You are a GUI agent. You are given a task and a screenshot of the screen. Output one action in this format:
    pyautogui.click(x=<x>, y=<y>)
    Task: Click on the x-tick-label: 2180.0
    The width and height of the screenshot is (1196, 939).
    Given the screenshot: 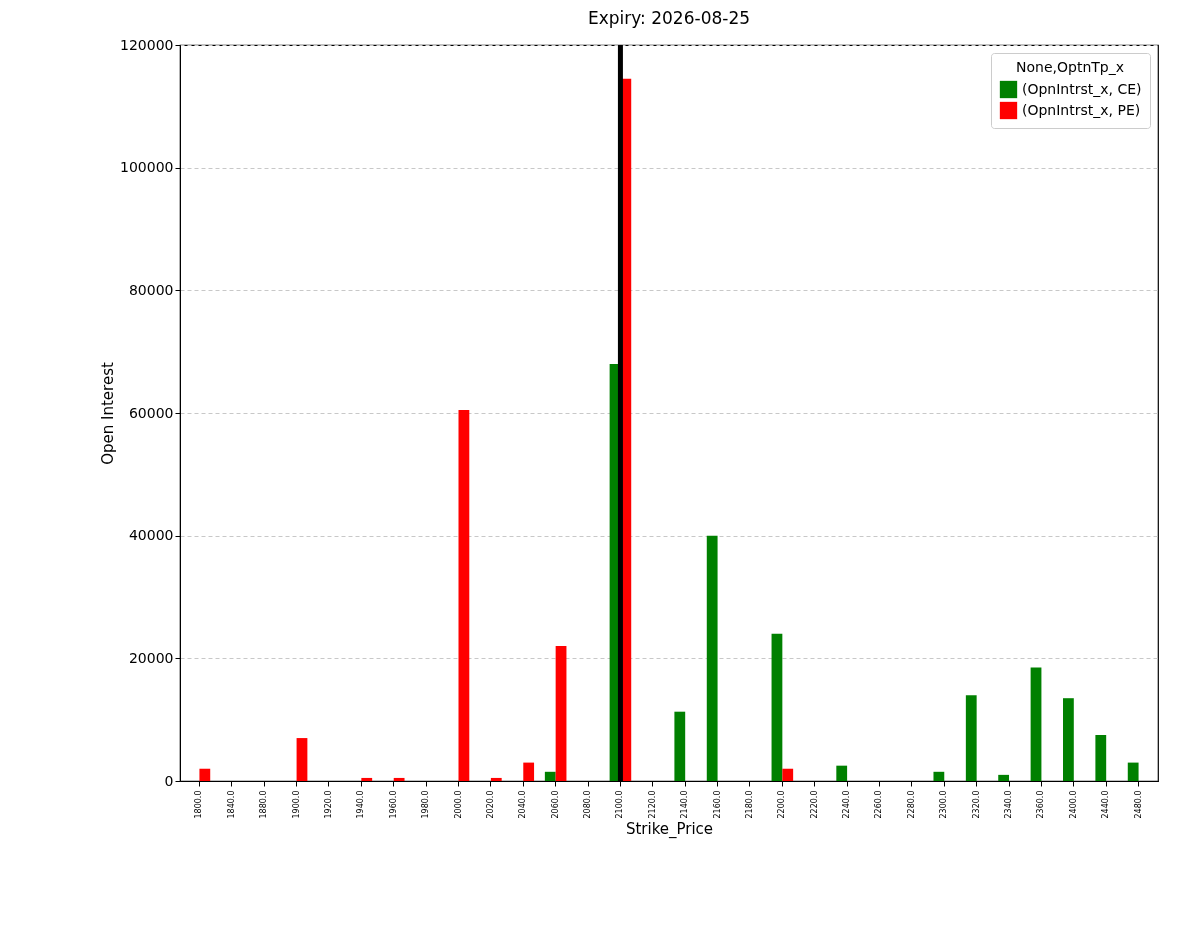 What is the action you would take?
    pyautogui.click(x=749, y=804)
    